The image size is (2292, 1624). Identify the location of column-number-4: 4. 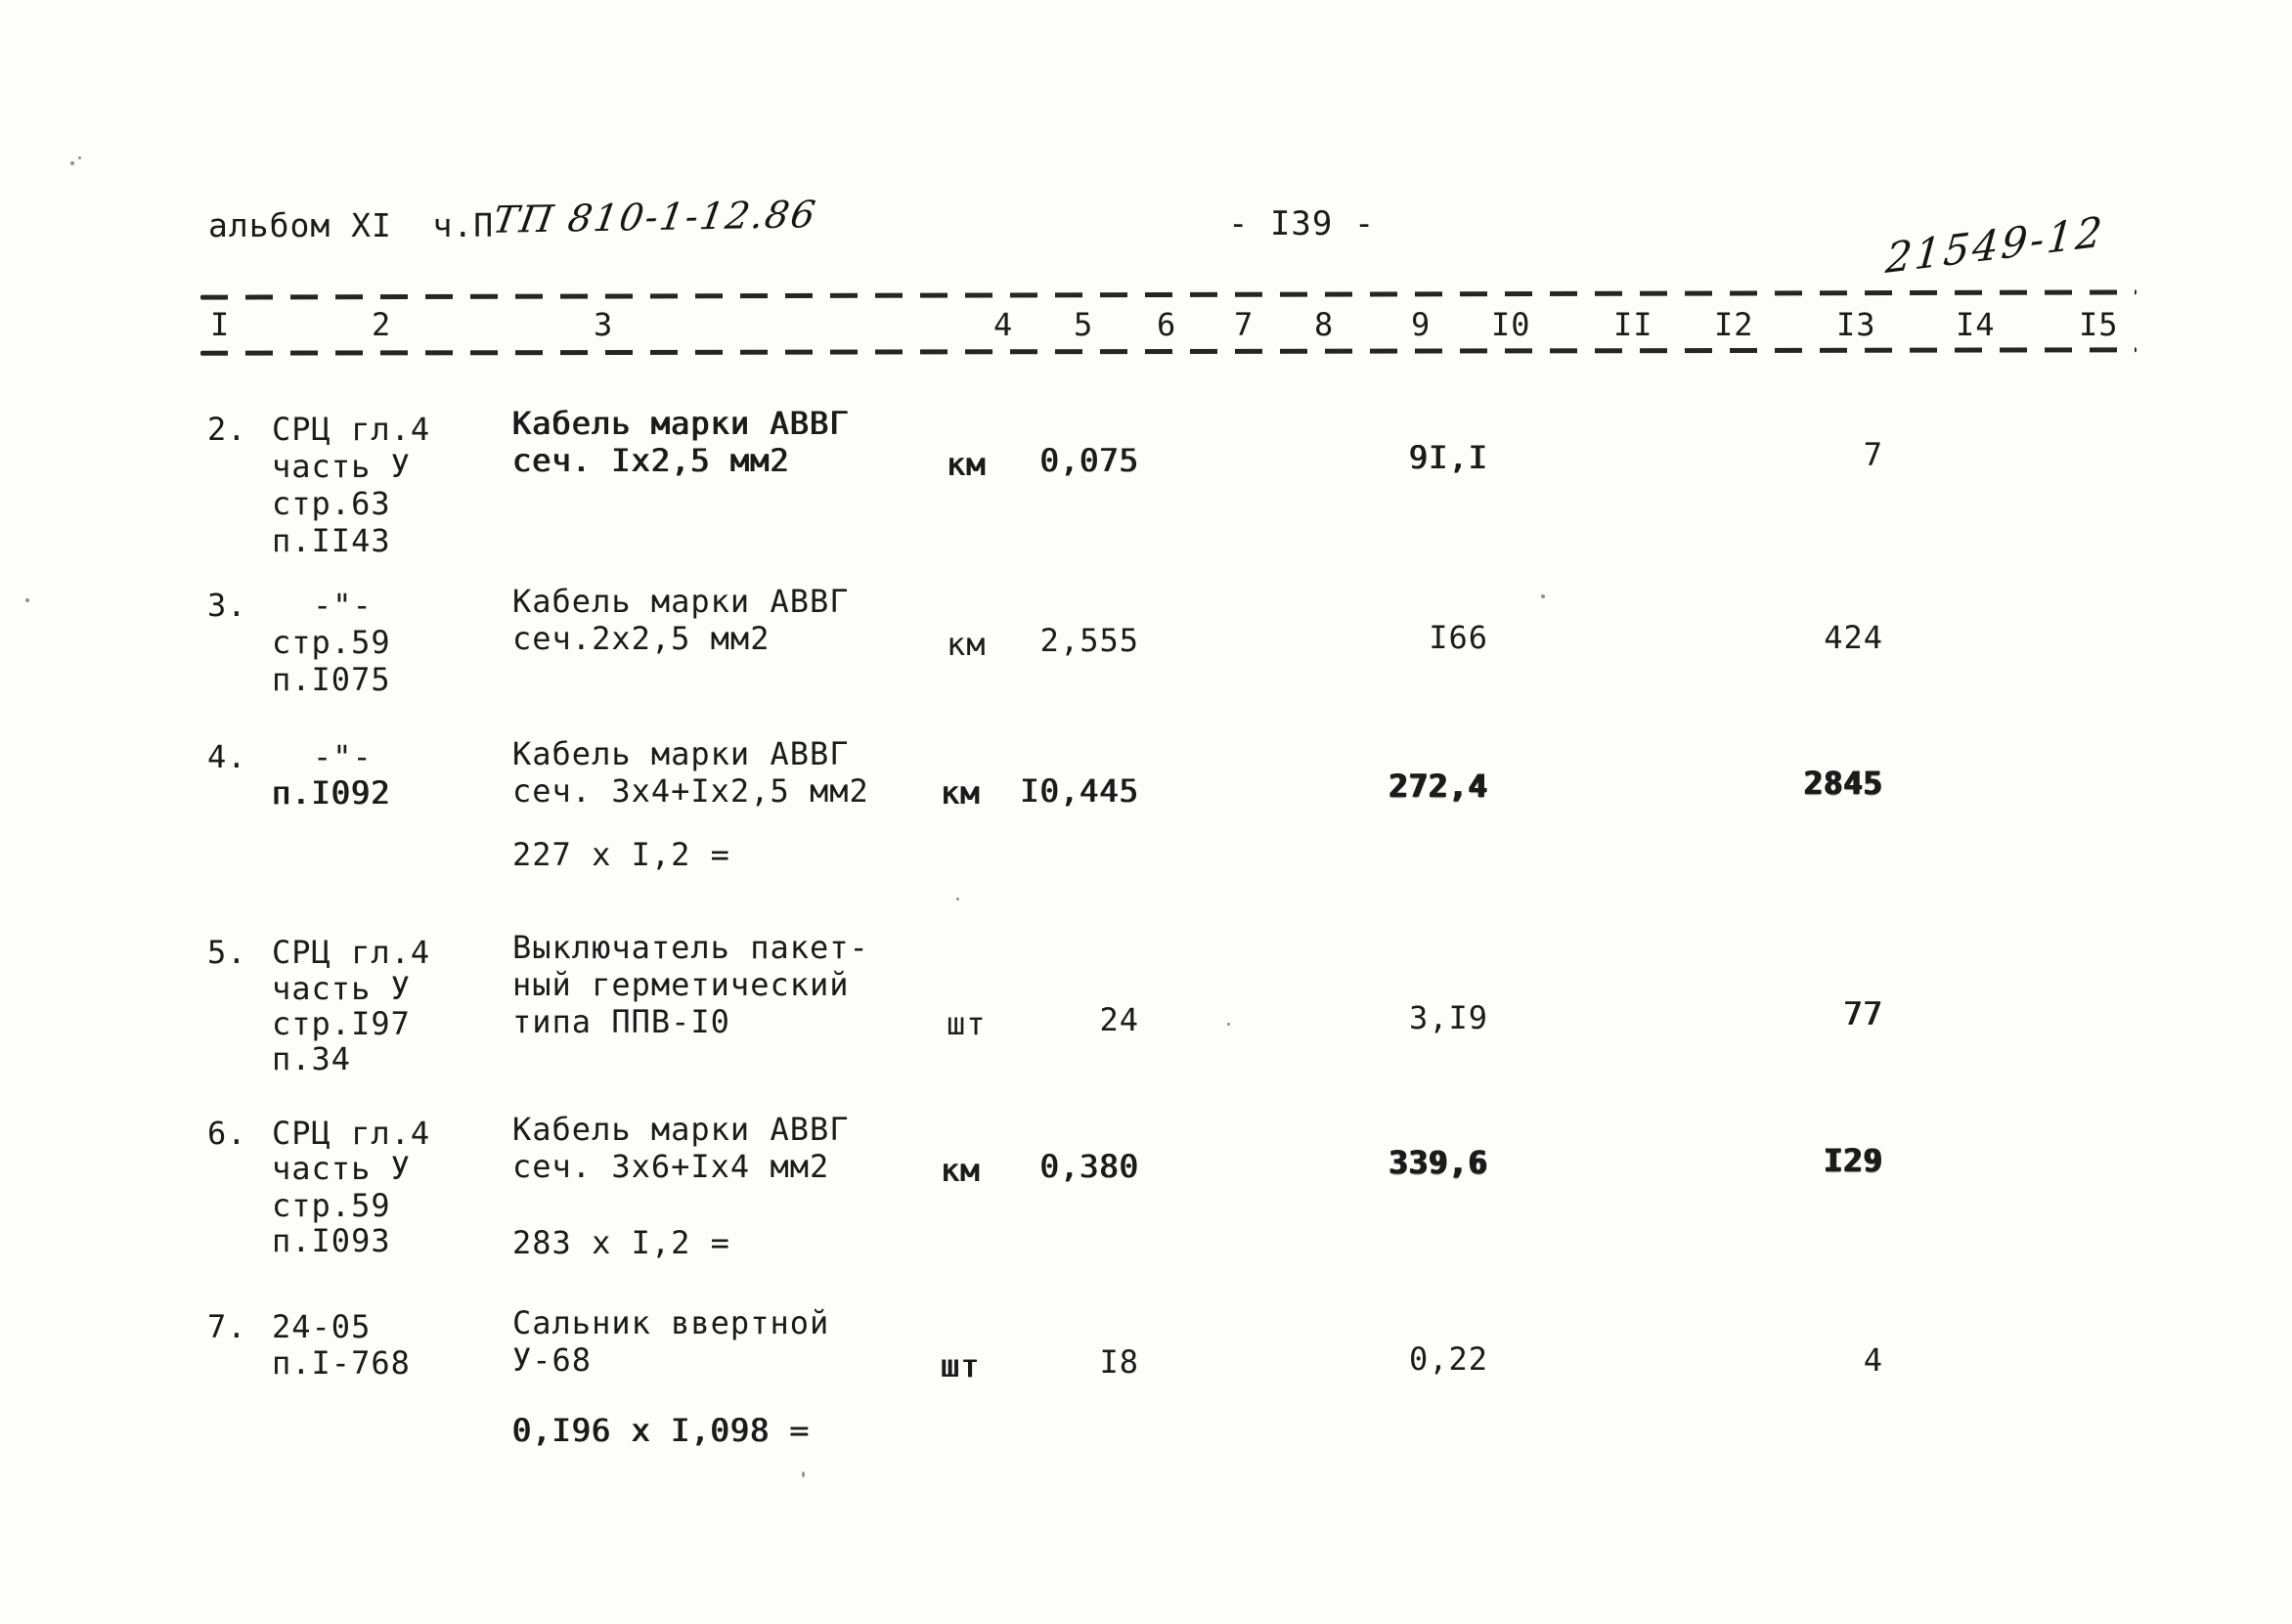
(1003, 324).